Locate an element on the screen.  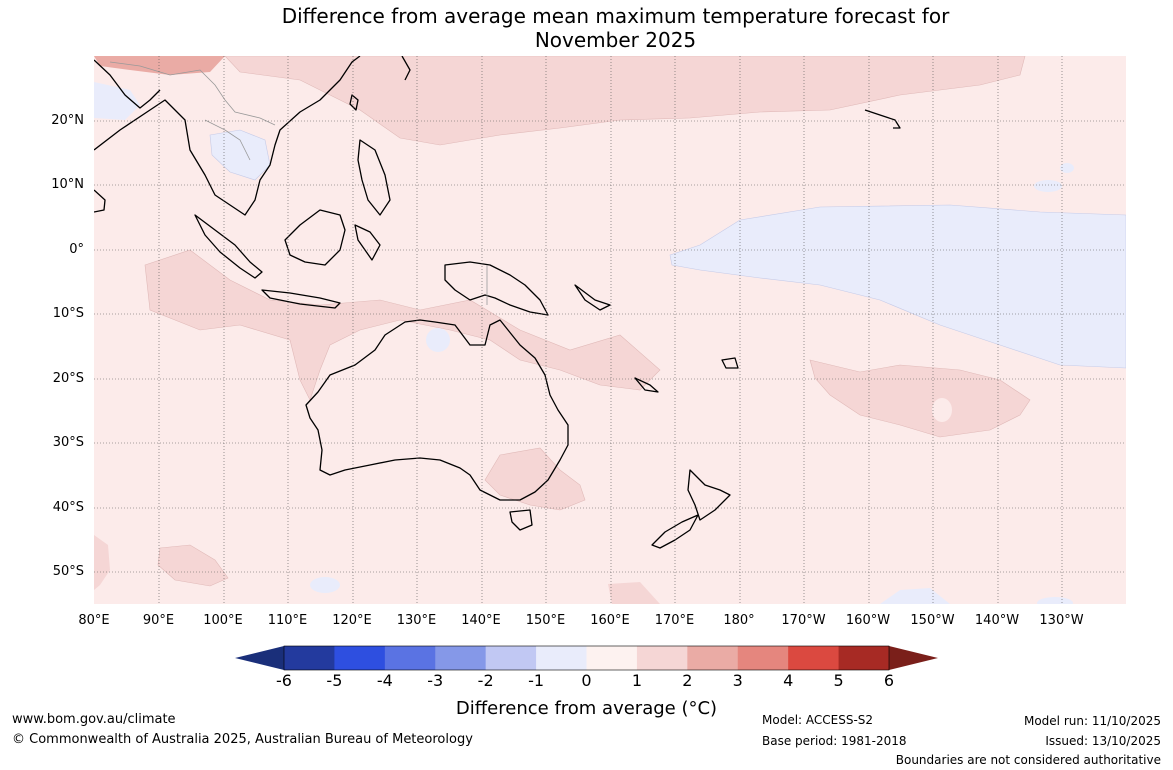
colorbar-tick-label: -5 is located at coordinates (334, 680).